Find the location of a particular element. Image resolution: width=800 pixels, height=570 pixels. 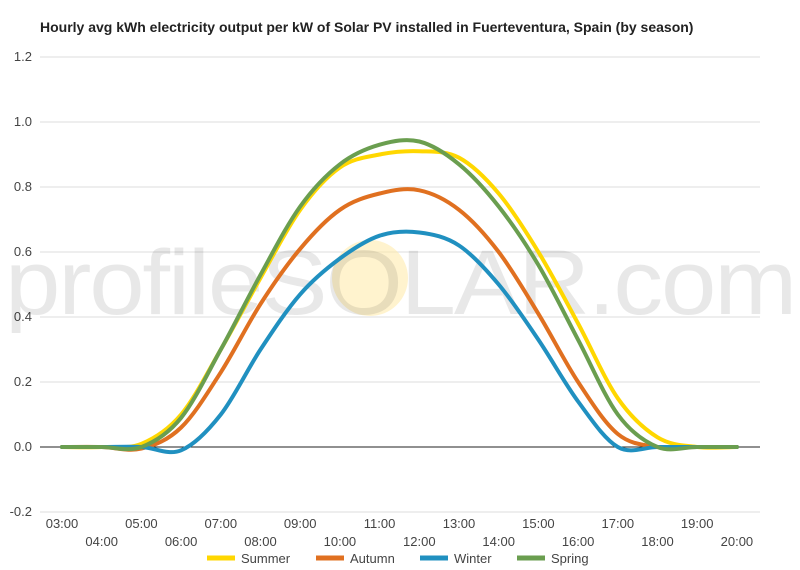

y-tick-label: 0.2 is located at coordinates (23, 381).